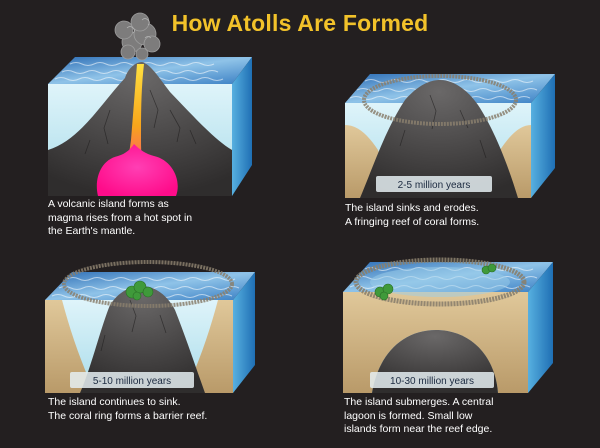 This screenshot has width=600, height=448. Describe the element at coordinates (134, 120) in the screenshot. I see `stage-1-magma-conduit` at that location.